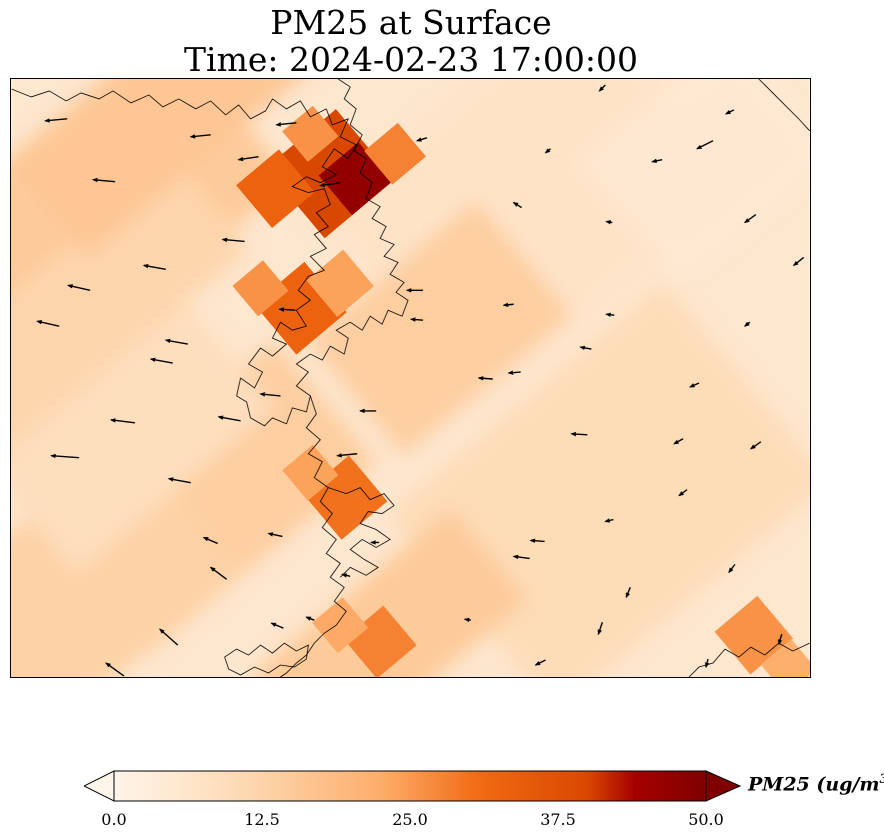  What do you see at coordinates (411, 22) in the screenshot?
I see `figure-title-line1: PM25 at Surface` at bounding box center [411, 22].